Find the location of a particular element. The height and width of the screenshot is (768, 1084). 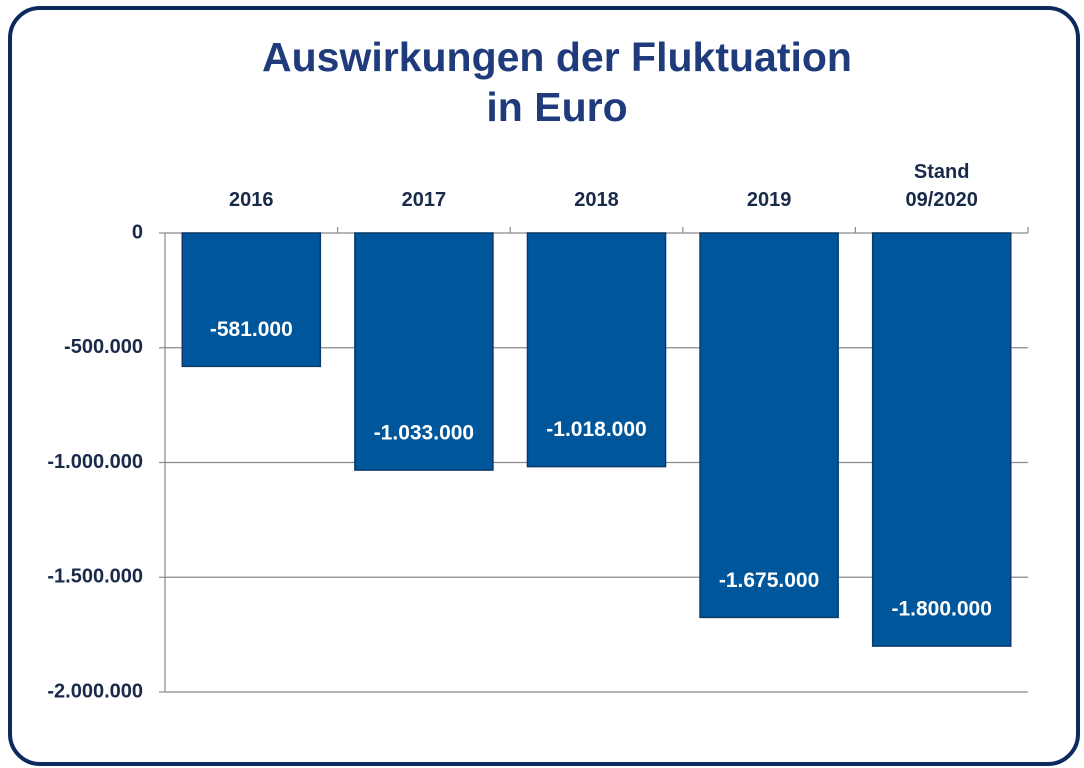

chart-title: in Euro is located at coordinates (556, 107).